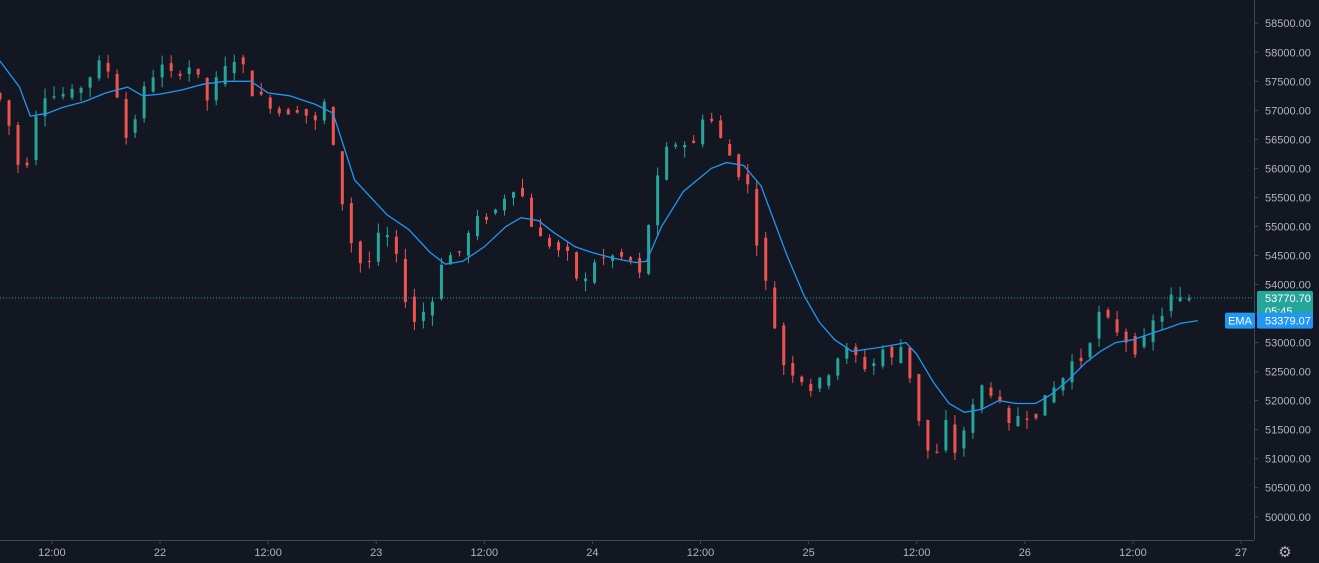 The image size is (1319, 563). Describe the element at coordinates (1285, 552) in the screenshot. I see `gear-icon: ⚙` at that location.